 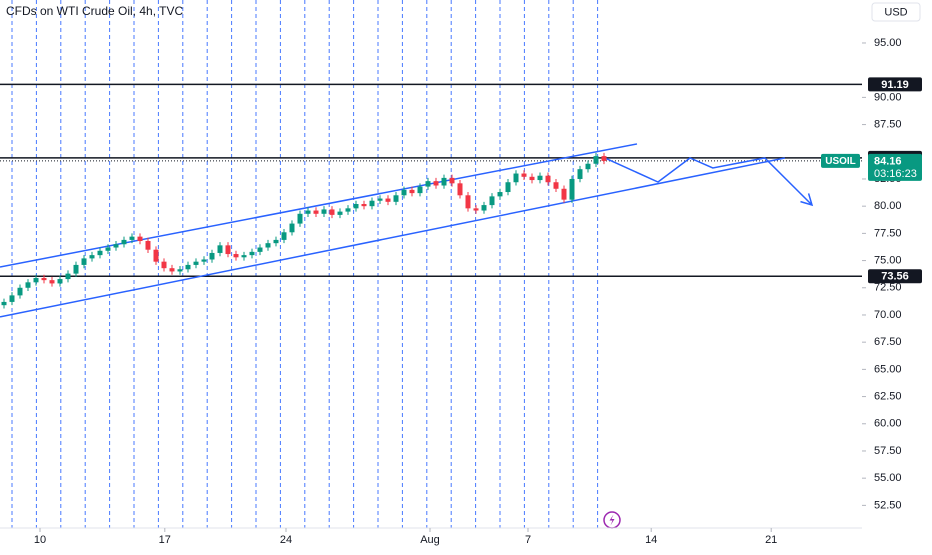 What do you see at coordinates (430, 540) in the screenshot?
I see `x-tick-label: Aug` at bounding box center [430, 540].